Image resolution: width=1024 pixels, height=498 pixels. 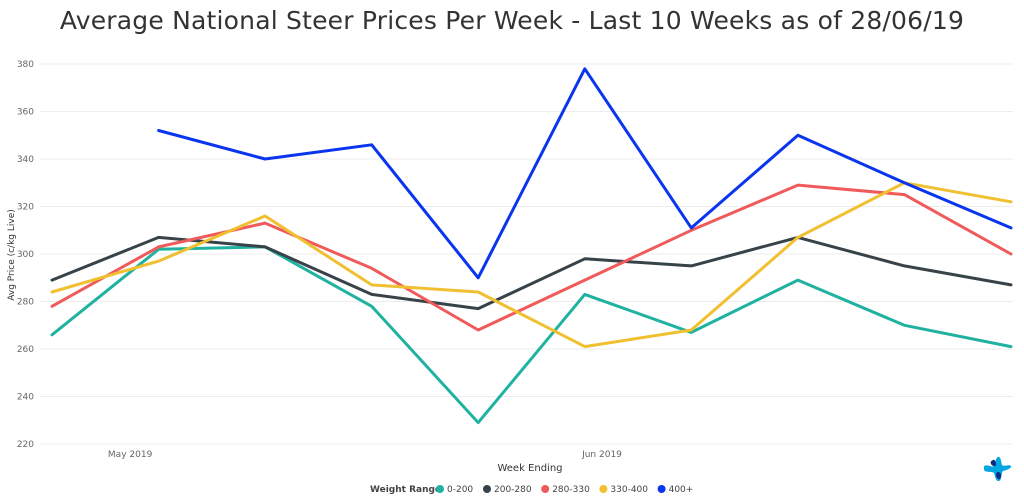 I want to click on legend-item-0-200: 0-200, so click(x=460, y=490).